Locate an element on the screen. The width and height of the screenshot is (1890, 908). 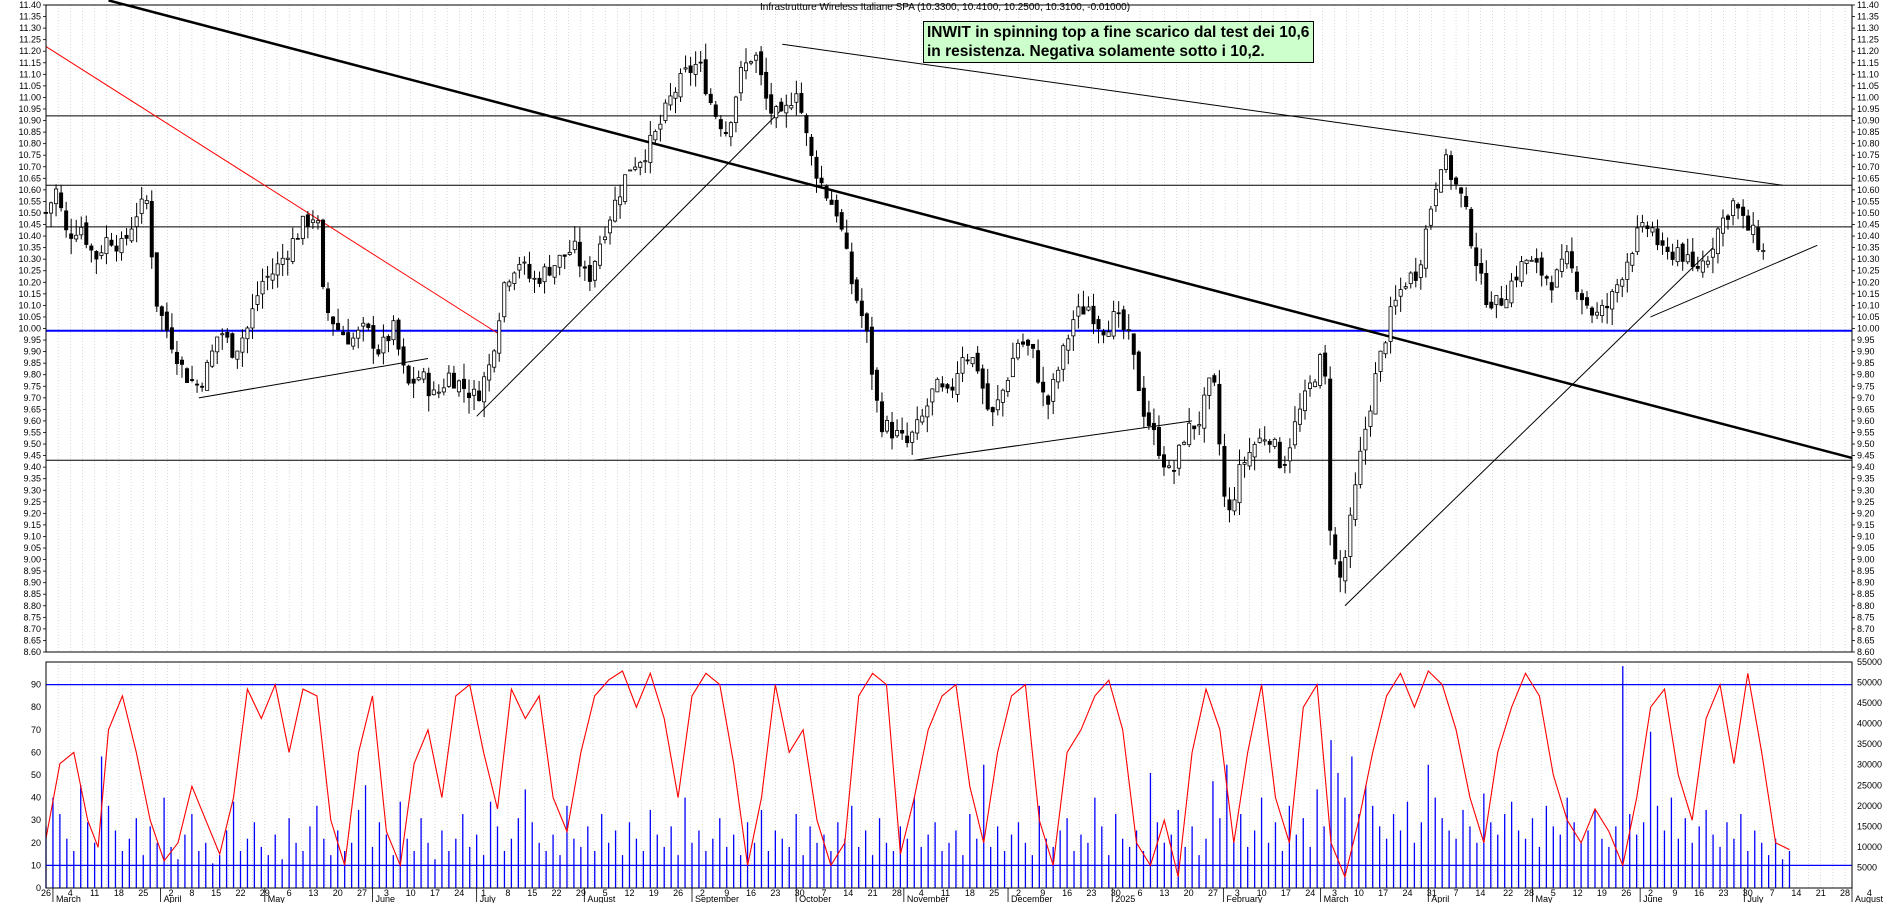
price-axis-label-right: 9.15 is located at coordinates (1866, 525).